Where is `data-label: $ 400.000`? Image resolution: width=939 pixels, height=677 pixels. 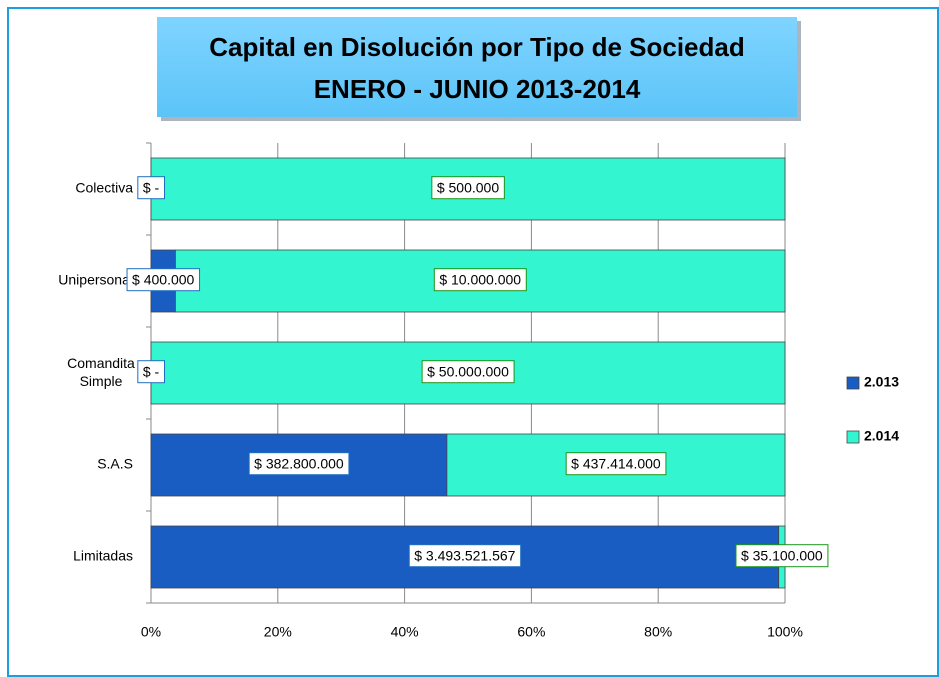
data-label: $ 400.000 is located at coordinates (163, 280).